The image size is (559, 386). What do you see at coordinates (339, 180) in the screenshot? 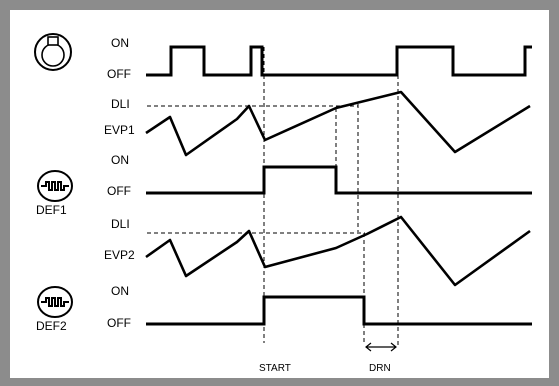
I see `def1-waveform` at bounding box center [339, 180].